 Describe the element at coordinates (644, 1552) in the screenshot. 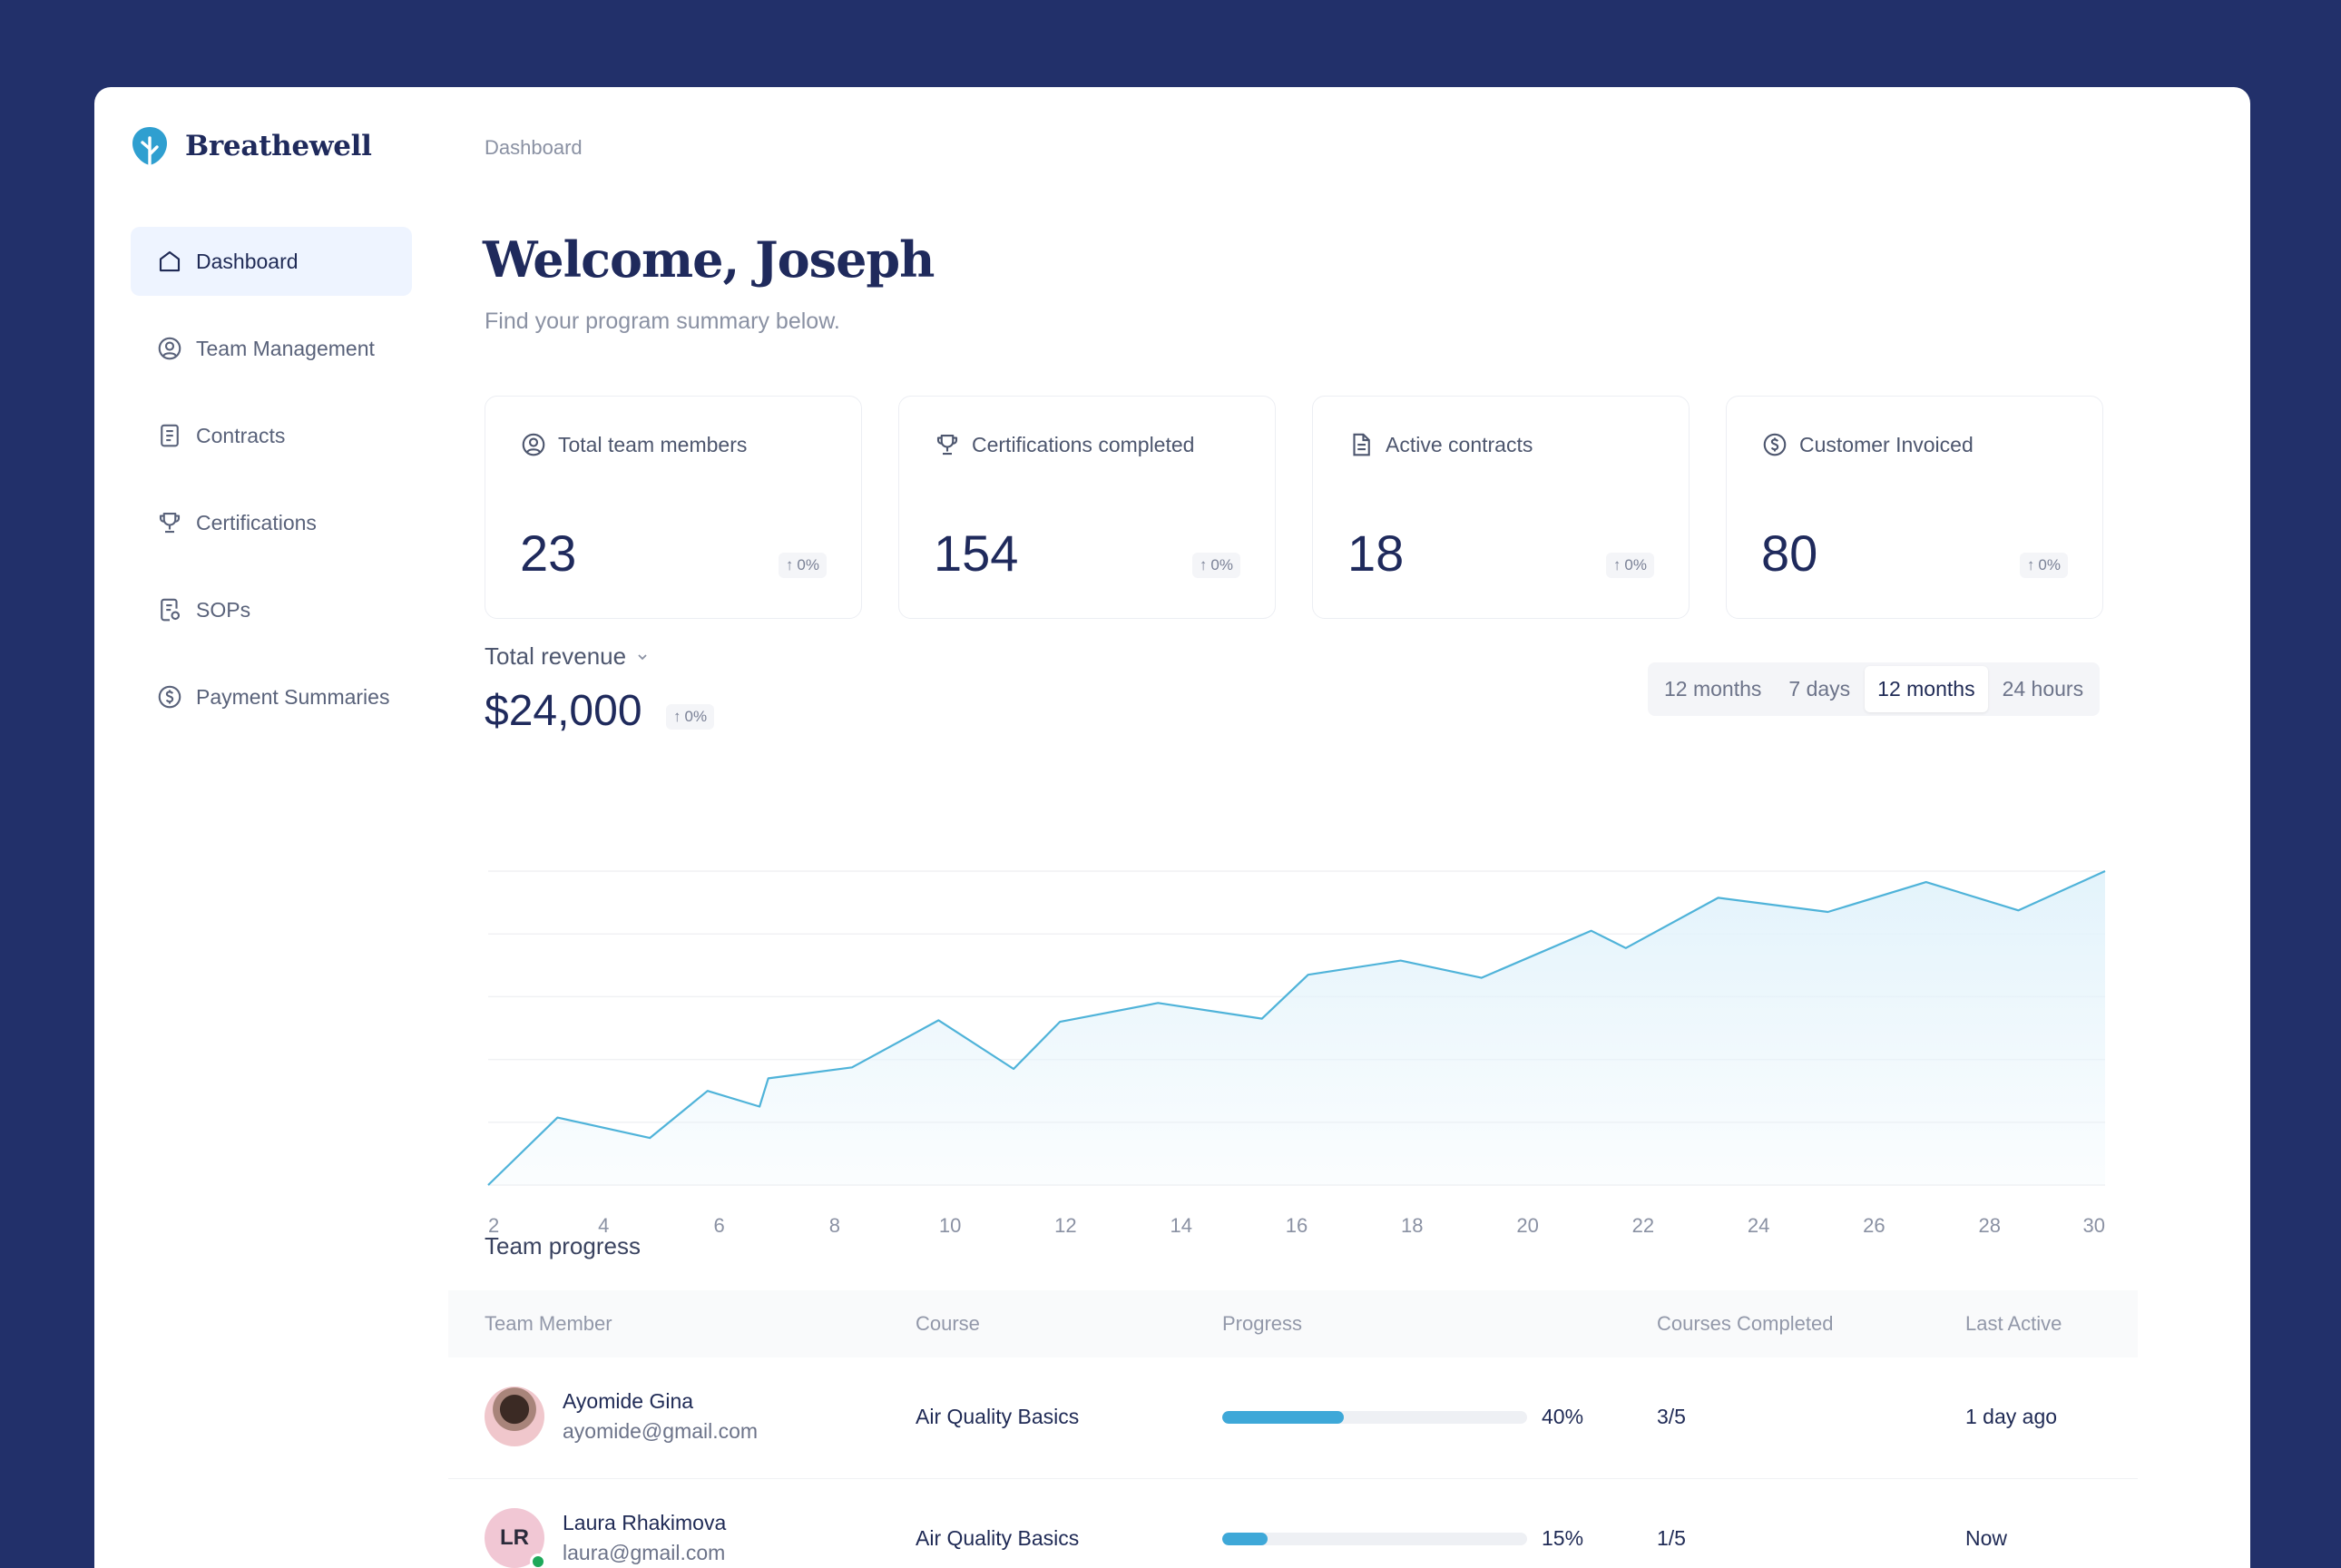

I see `member-email: laura@gmail.com` at that location.